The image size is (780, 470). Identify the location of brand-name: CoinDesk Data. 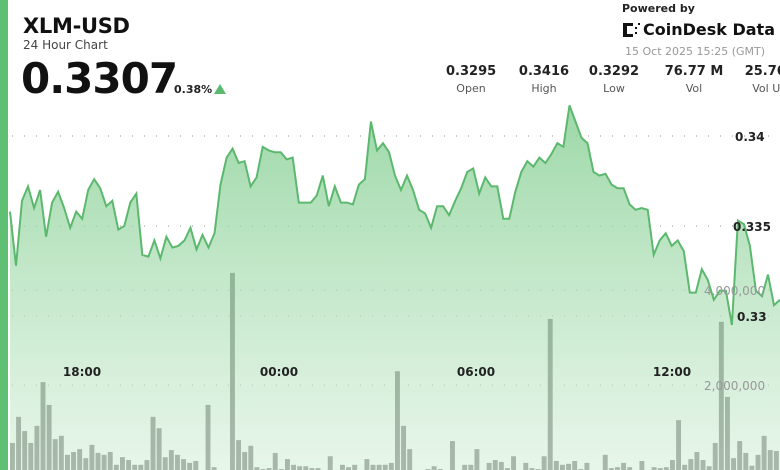
(709, 29).